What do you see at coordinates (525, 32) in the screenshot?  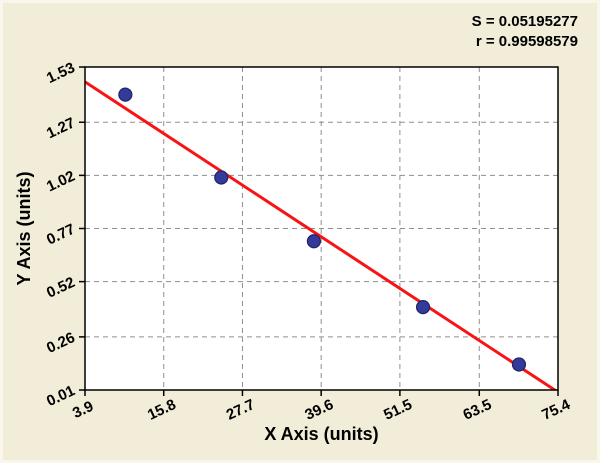 I see `fit-statistics: S = 0.05195277 r = 0.99598579` at bounding box center [525, 32].